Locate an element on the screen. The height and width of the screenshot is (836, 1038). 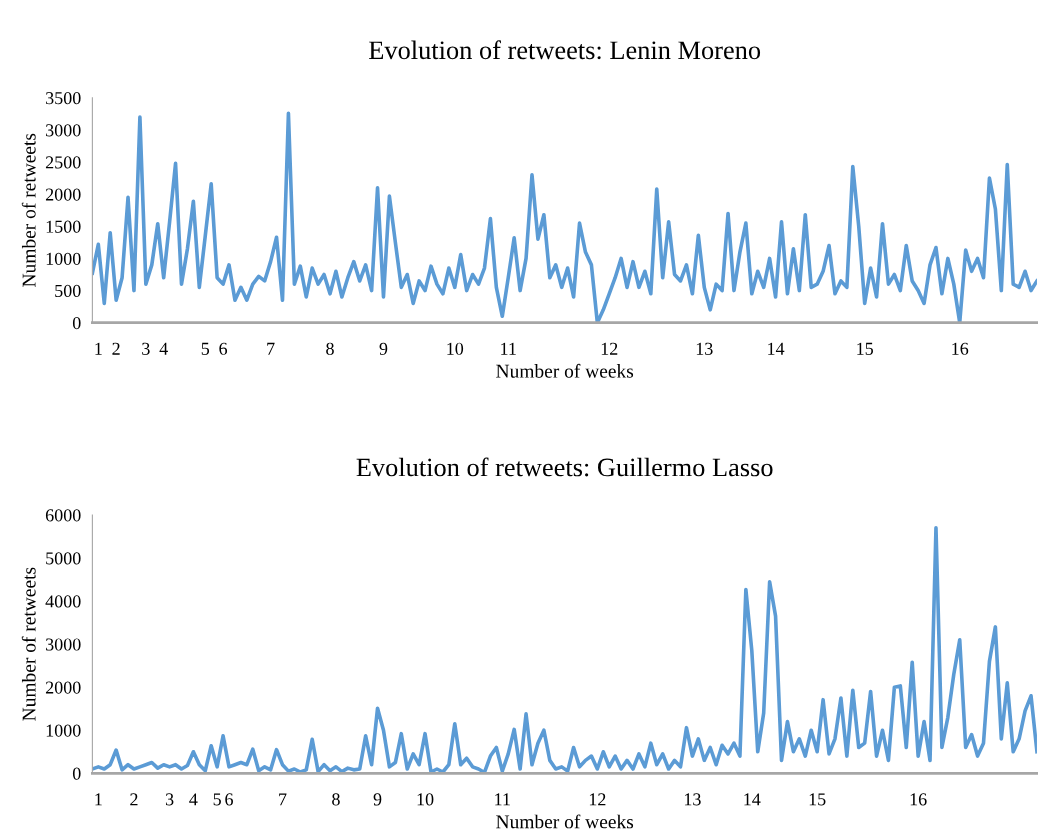
chart-title: Evolution of retweets: Lenin Moreno is located at coordinates (565, 50).